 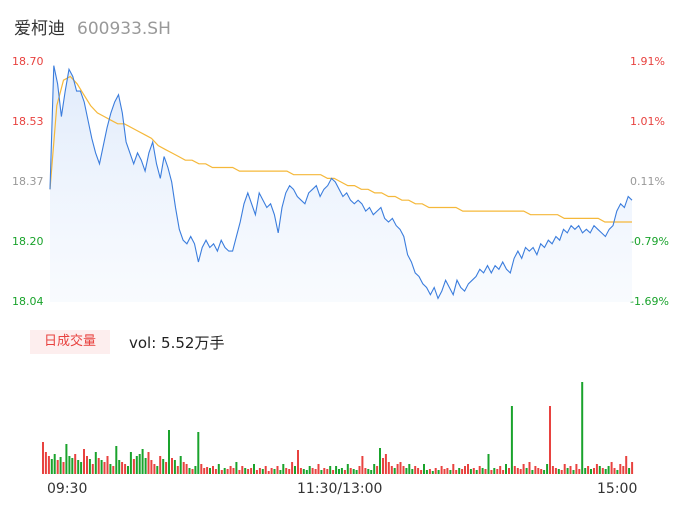 What do you see at coordinates (617, 489) in the screenshot?
I see `x-tick-close: 15:00` at bounding box center [617, 489].